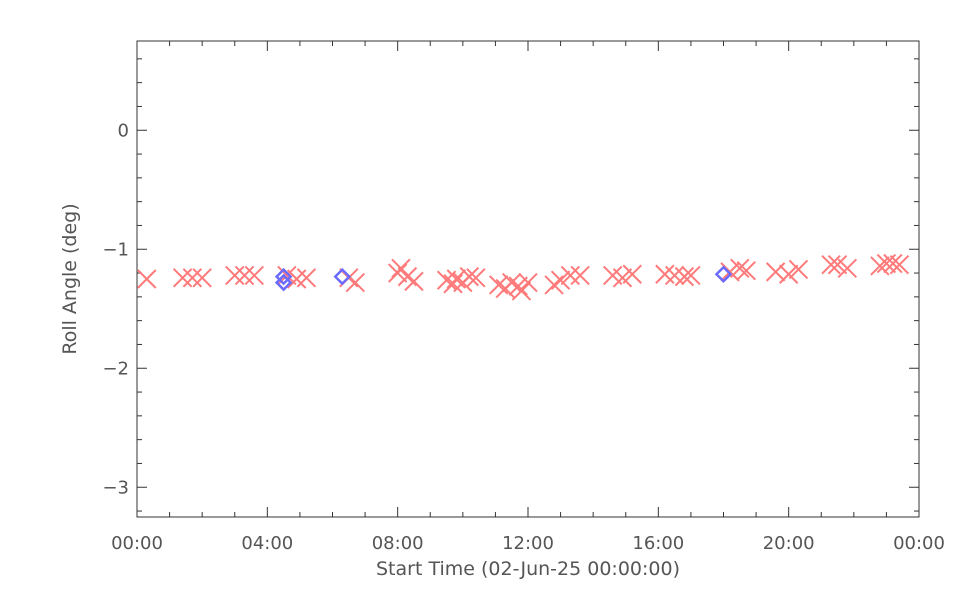 This screenshot has height=600, width=960. What do you see at coordinates (528, 543) in the screenshot?
I see `x-tick-label: 12:00` at bounding box center [528, 543].